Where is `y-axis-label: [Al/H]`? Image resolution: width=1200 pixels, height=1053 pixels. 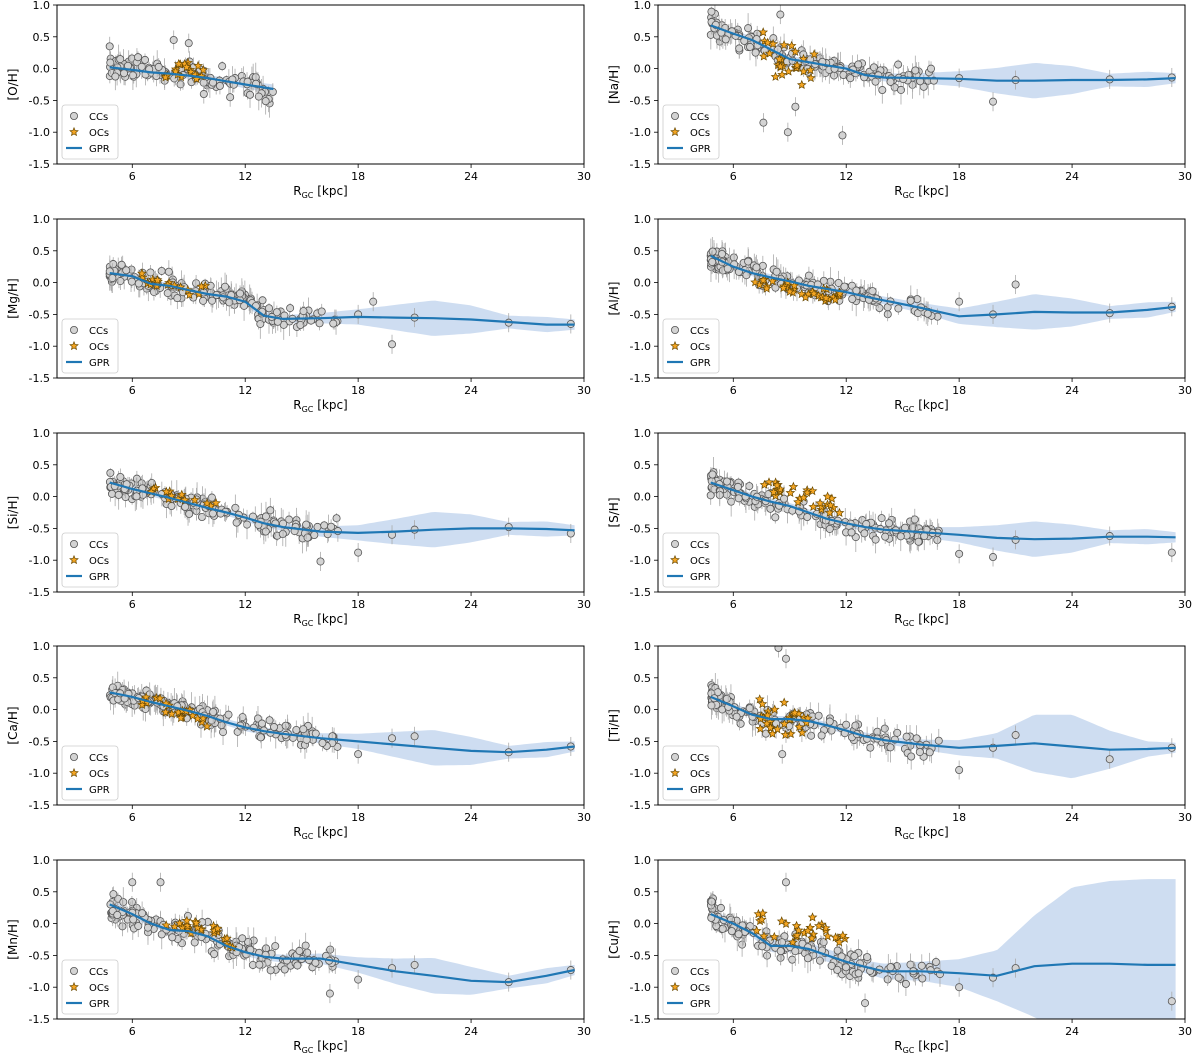 y-axis-label: [Al/H] is located at coordinates (614, 299).